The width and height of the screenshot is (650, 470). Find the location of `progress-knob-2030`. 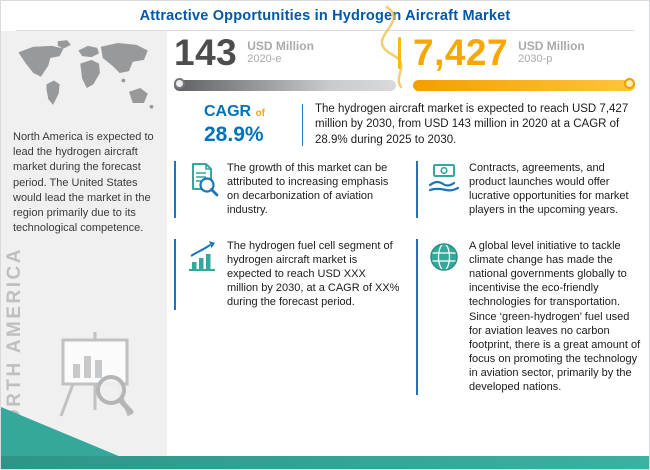

progress-knob-2030 is located at coordinates (629, 83).